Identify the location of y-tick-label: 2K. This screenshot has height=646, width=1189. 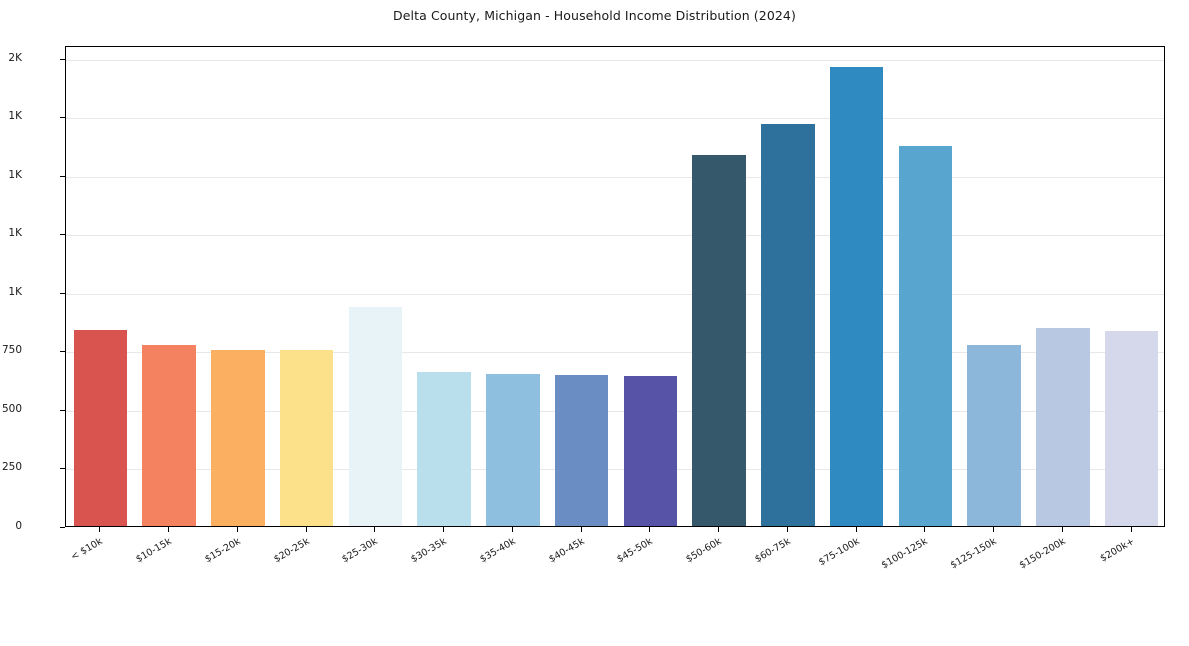
(15, 57).